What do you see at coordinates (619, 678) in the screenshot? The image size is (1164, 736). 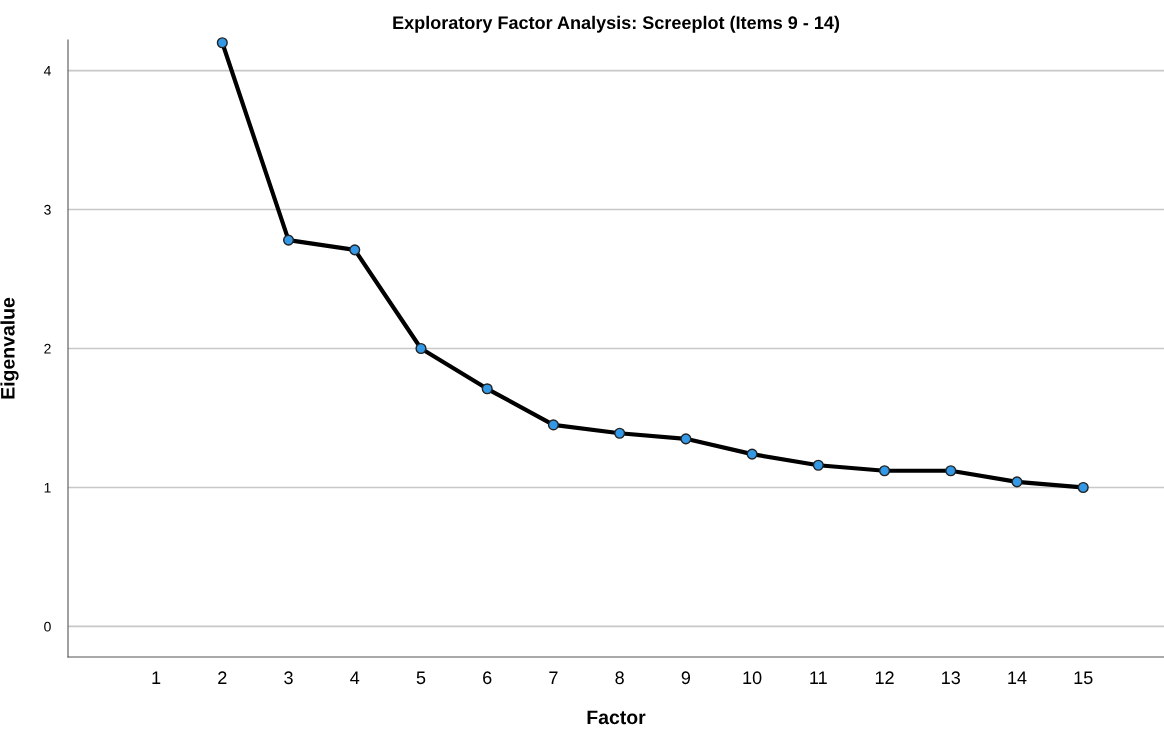 I see `x-tick-label: 8` at bounding box center [619, 678].